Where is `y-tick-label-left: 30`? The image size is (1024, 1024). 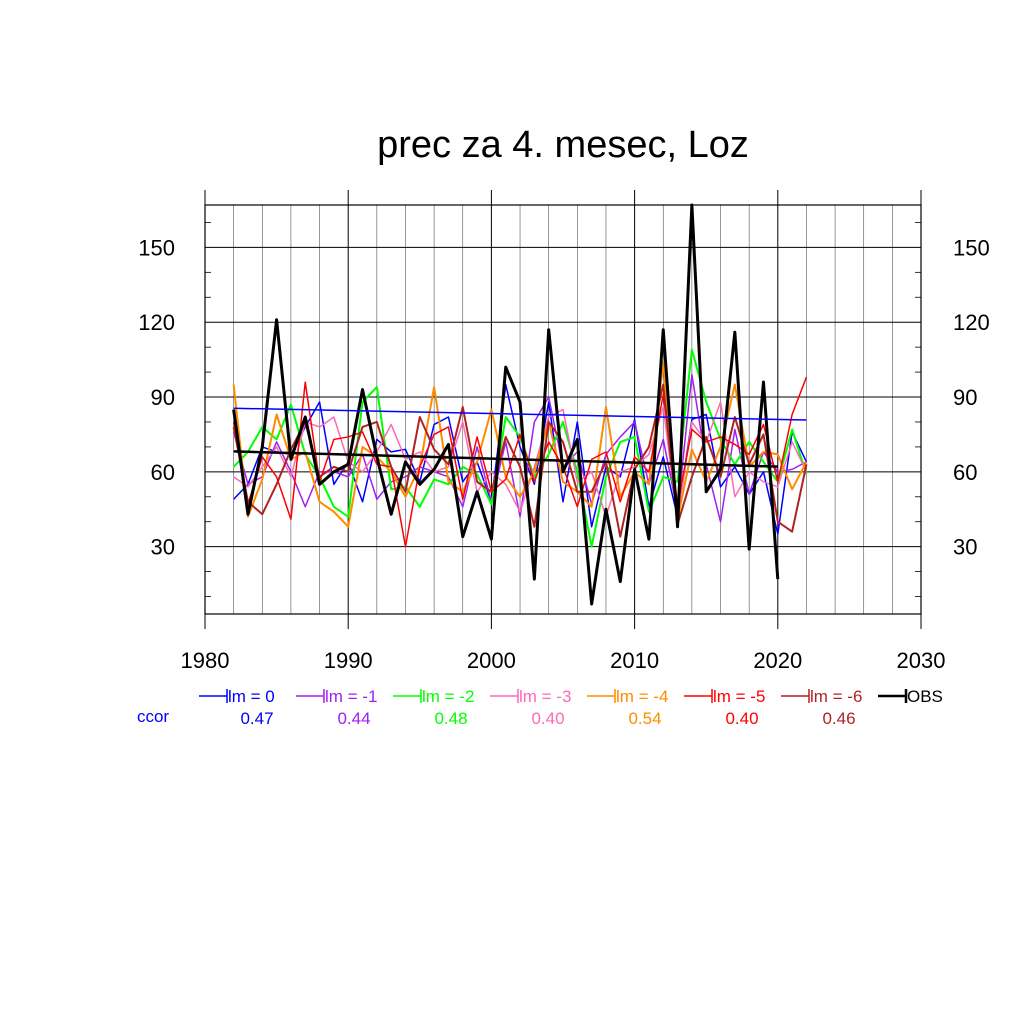
y-tick-label-left: 30 is located at coordinates (163, 547).